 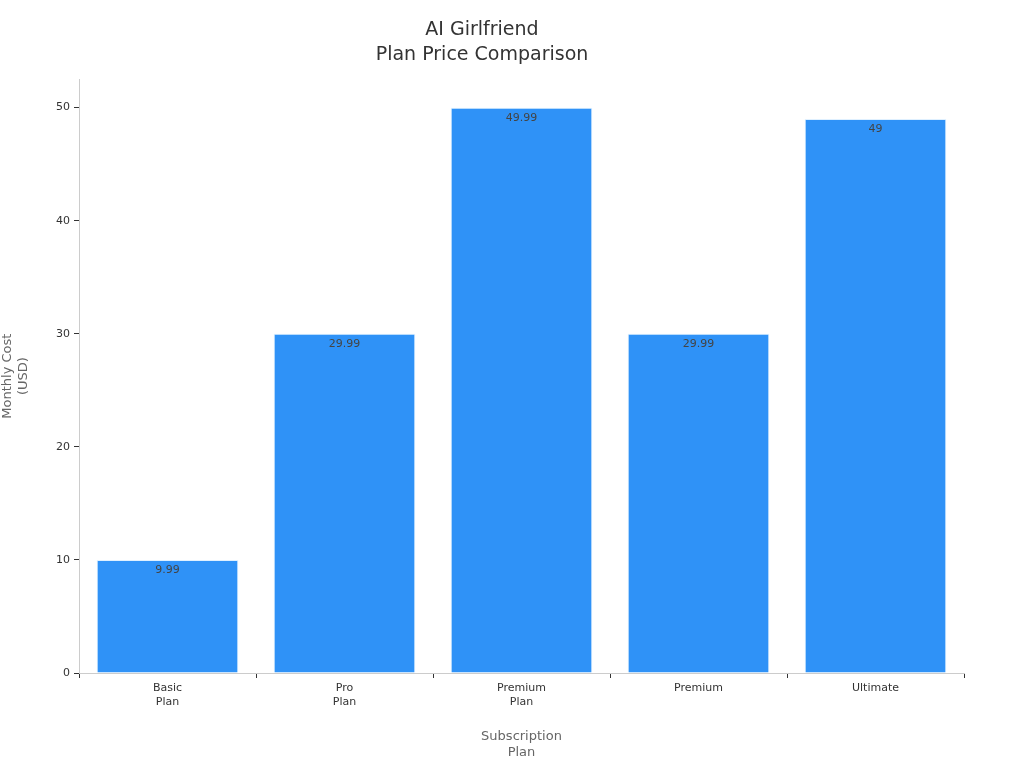 I want to click on y-tick-label: 50, so click(x=63, y=107).